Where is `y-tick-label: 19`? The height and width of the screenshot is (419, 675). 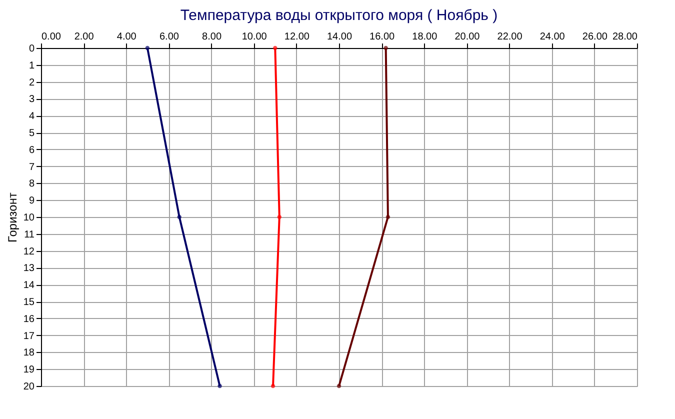
y-tick-label: 19 is located at coordinates (29, 370).